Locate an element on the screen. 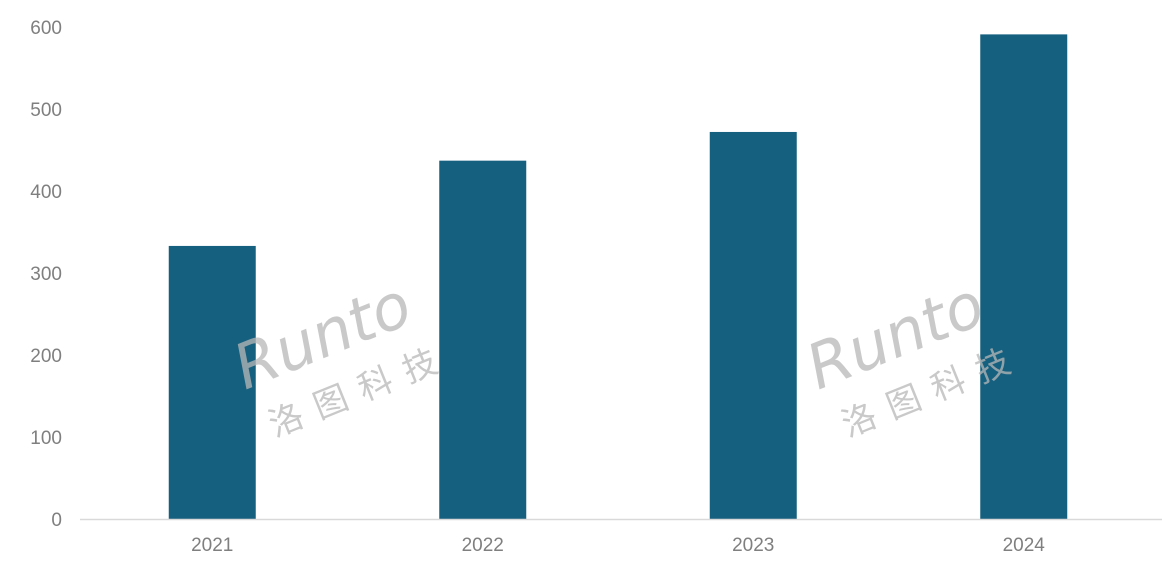  y-axis: 0 100 200 300 400 500 600 is located at coordinates (46, 274).